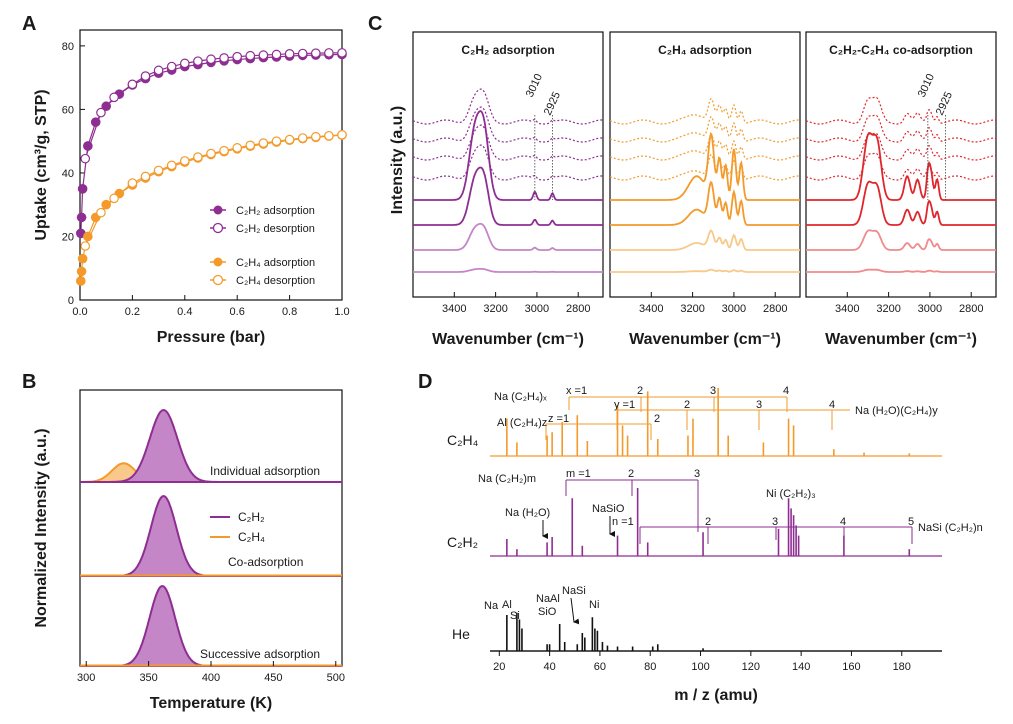 This screenshot has width=1013, height=724. I want to click on label-nn5: 5, so click(911, 522).